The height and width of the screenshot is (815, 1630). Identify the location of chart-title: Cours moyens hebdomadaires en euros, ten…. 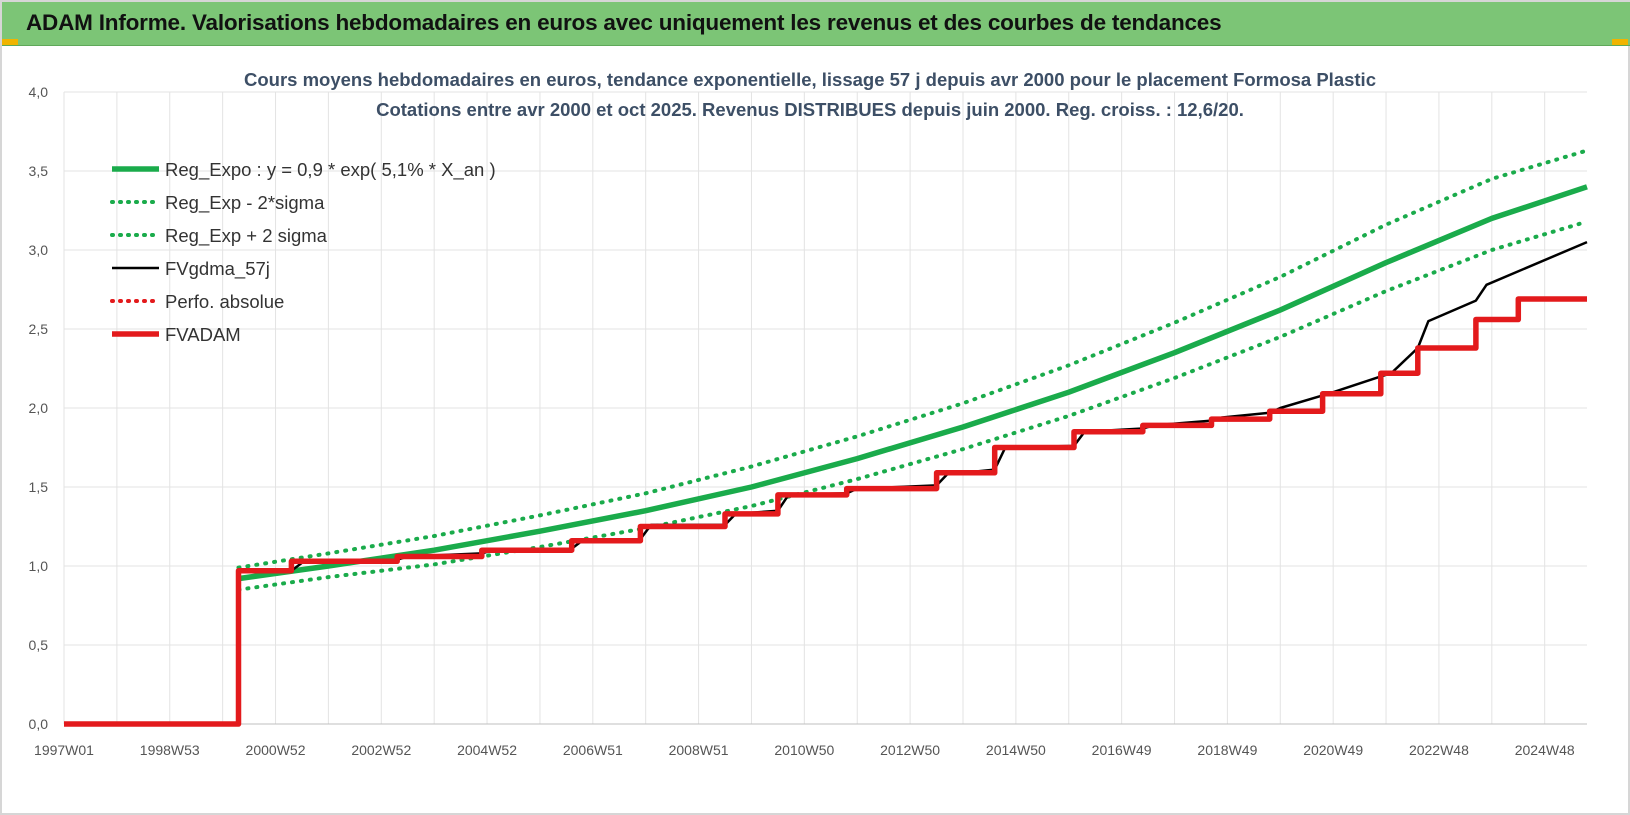
(810, 94).